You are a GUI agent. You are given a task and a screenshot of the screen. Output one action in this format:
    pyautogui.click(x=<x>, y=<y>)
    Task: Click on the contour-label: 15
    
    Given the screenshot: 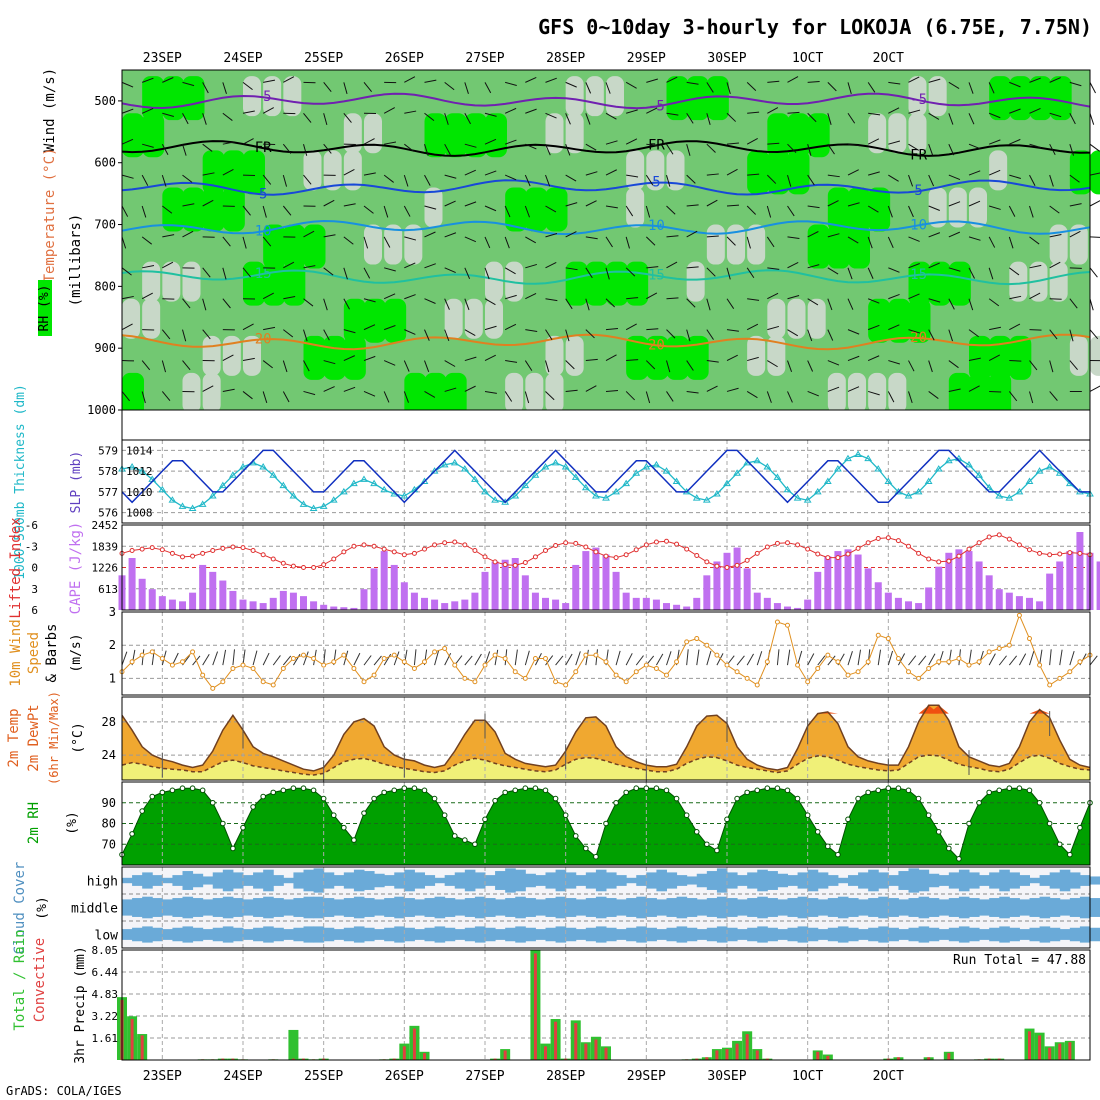 What is the action you would take?
    pyautogui.click(x=263, y=274)
    